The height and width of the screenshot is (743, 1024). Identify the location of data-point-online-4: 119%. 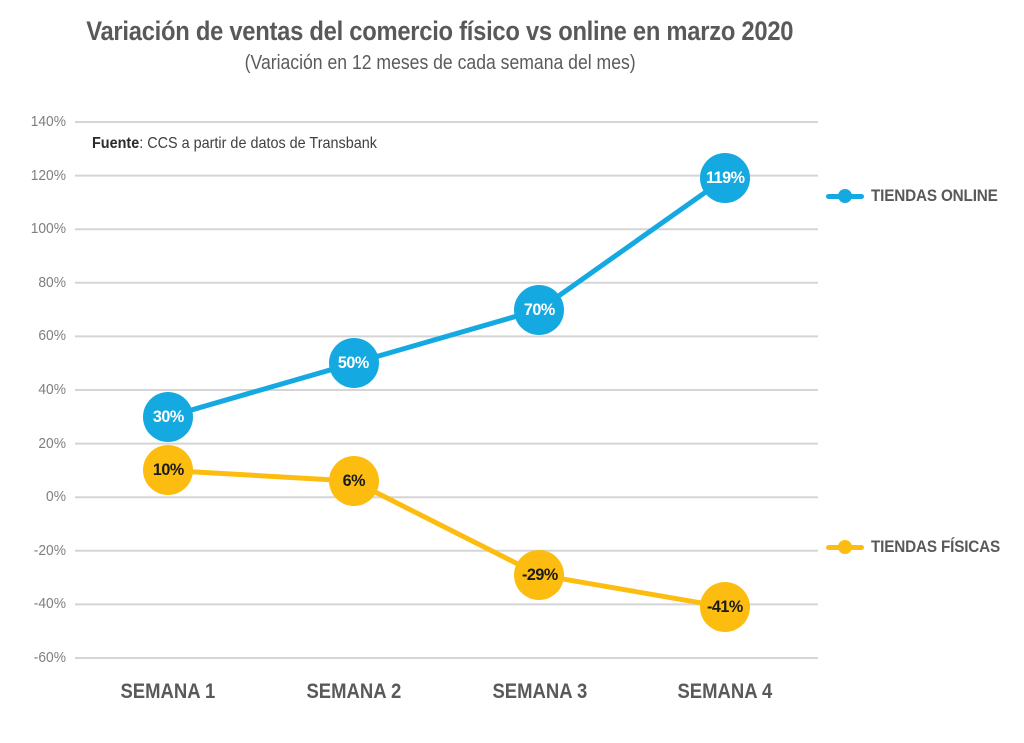
(725, 178).